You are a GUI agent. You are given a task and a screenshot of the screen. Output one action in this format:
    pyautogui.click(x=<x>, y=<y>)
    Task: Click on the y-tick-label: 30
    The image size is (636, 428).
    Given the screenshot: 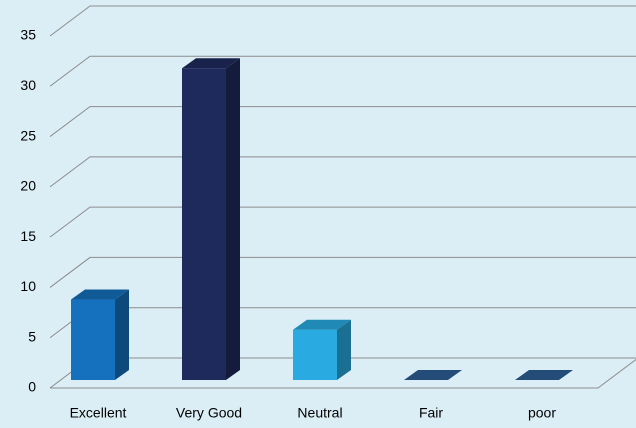 What is the action you would take?
    pyautogui.click(x=28, y=85)
    